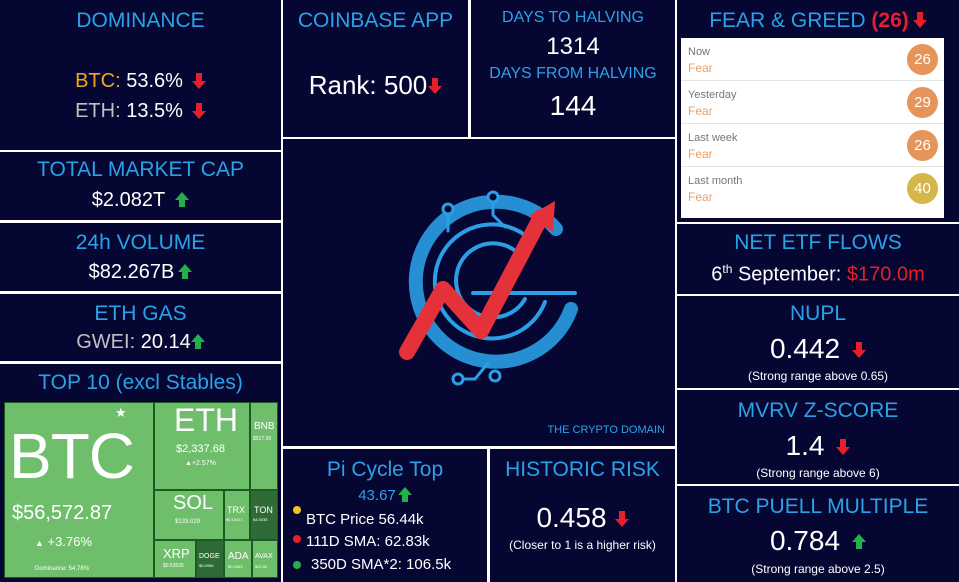 The width and height of the screenshot is (959, 582). I want to click on historic-risk-note: (Closer to 1 is a higher risk), so click(582, 545).